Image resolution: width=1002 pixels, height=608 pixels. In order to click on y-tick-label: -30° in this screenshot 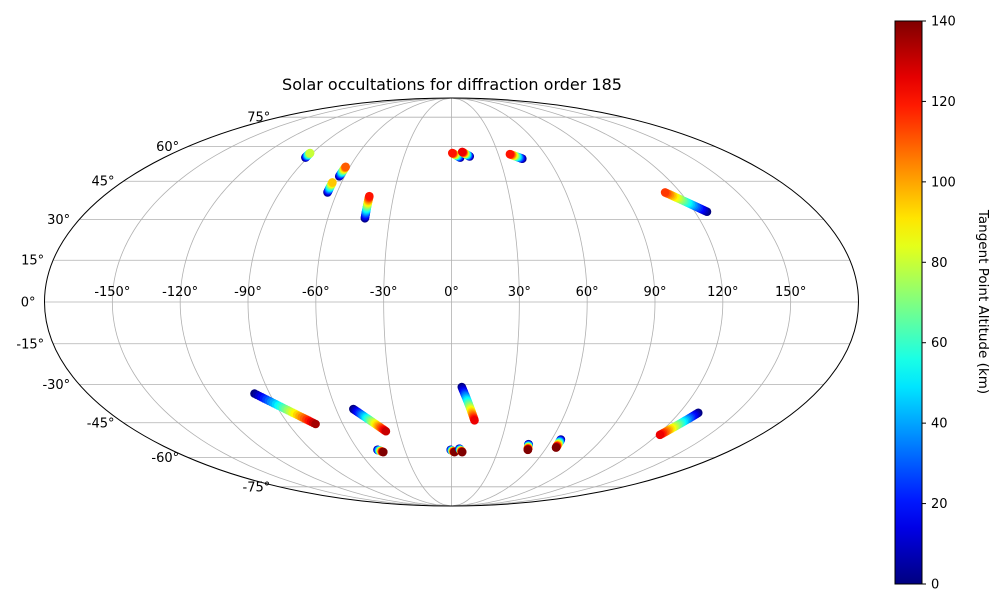, I will do `click(56, 385)`.